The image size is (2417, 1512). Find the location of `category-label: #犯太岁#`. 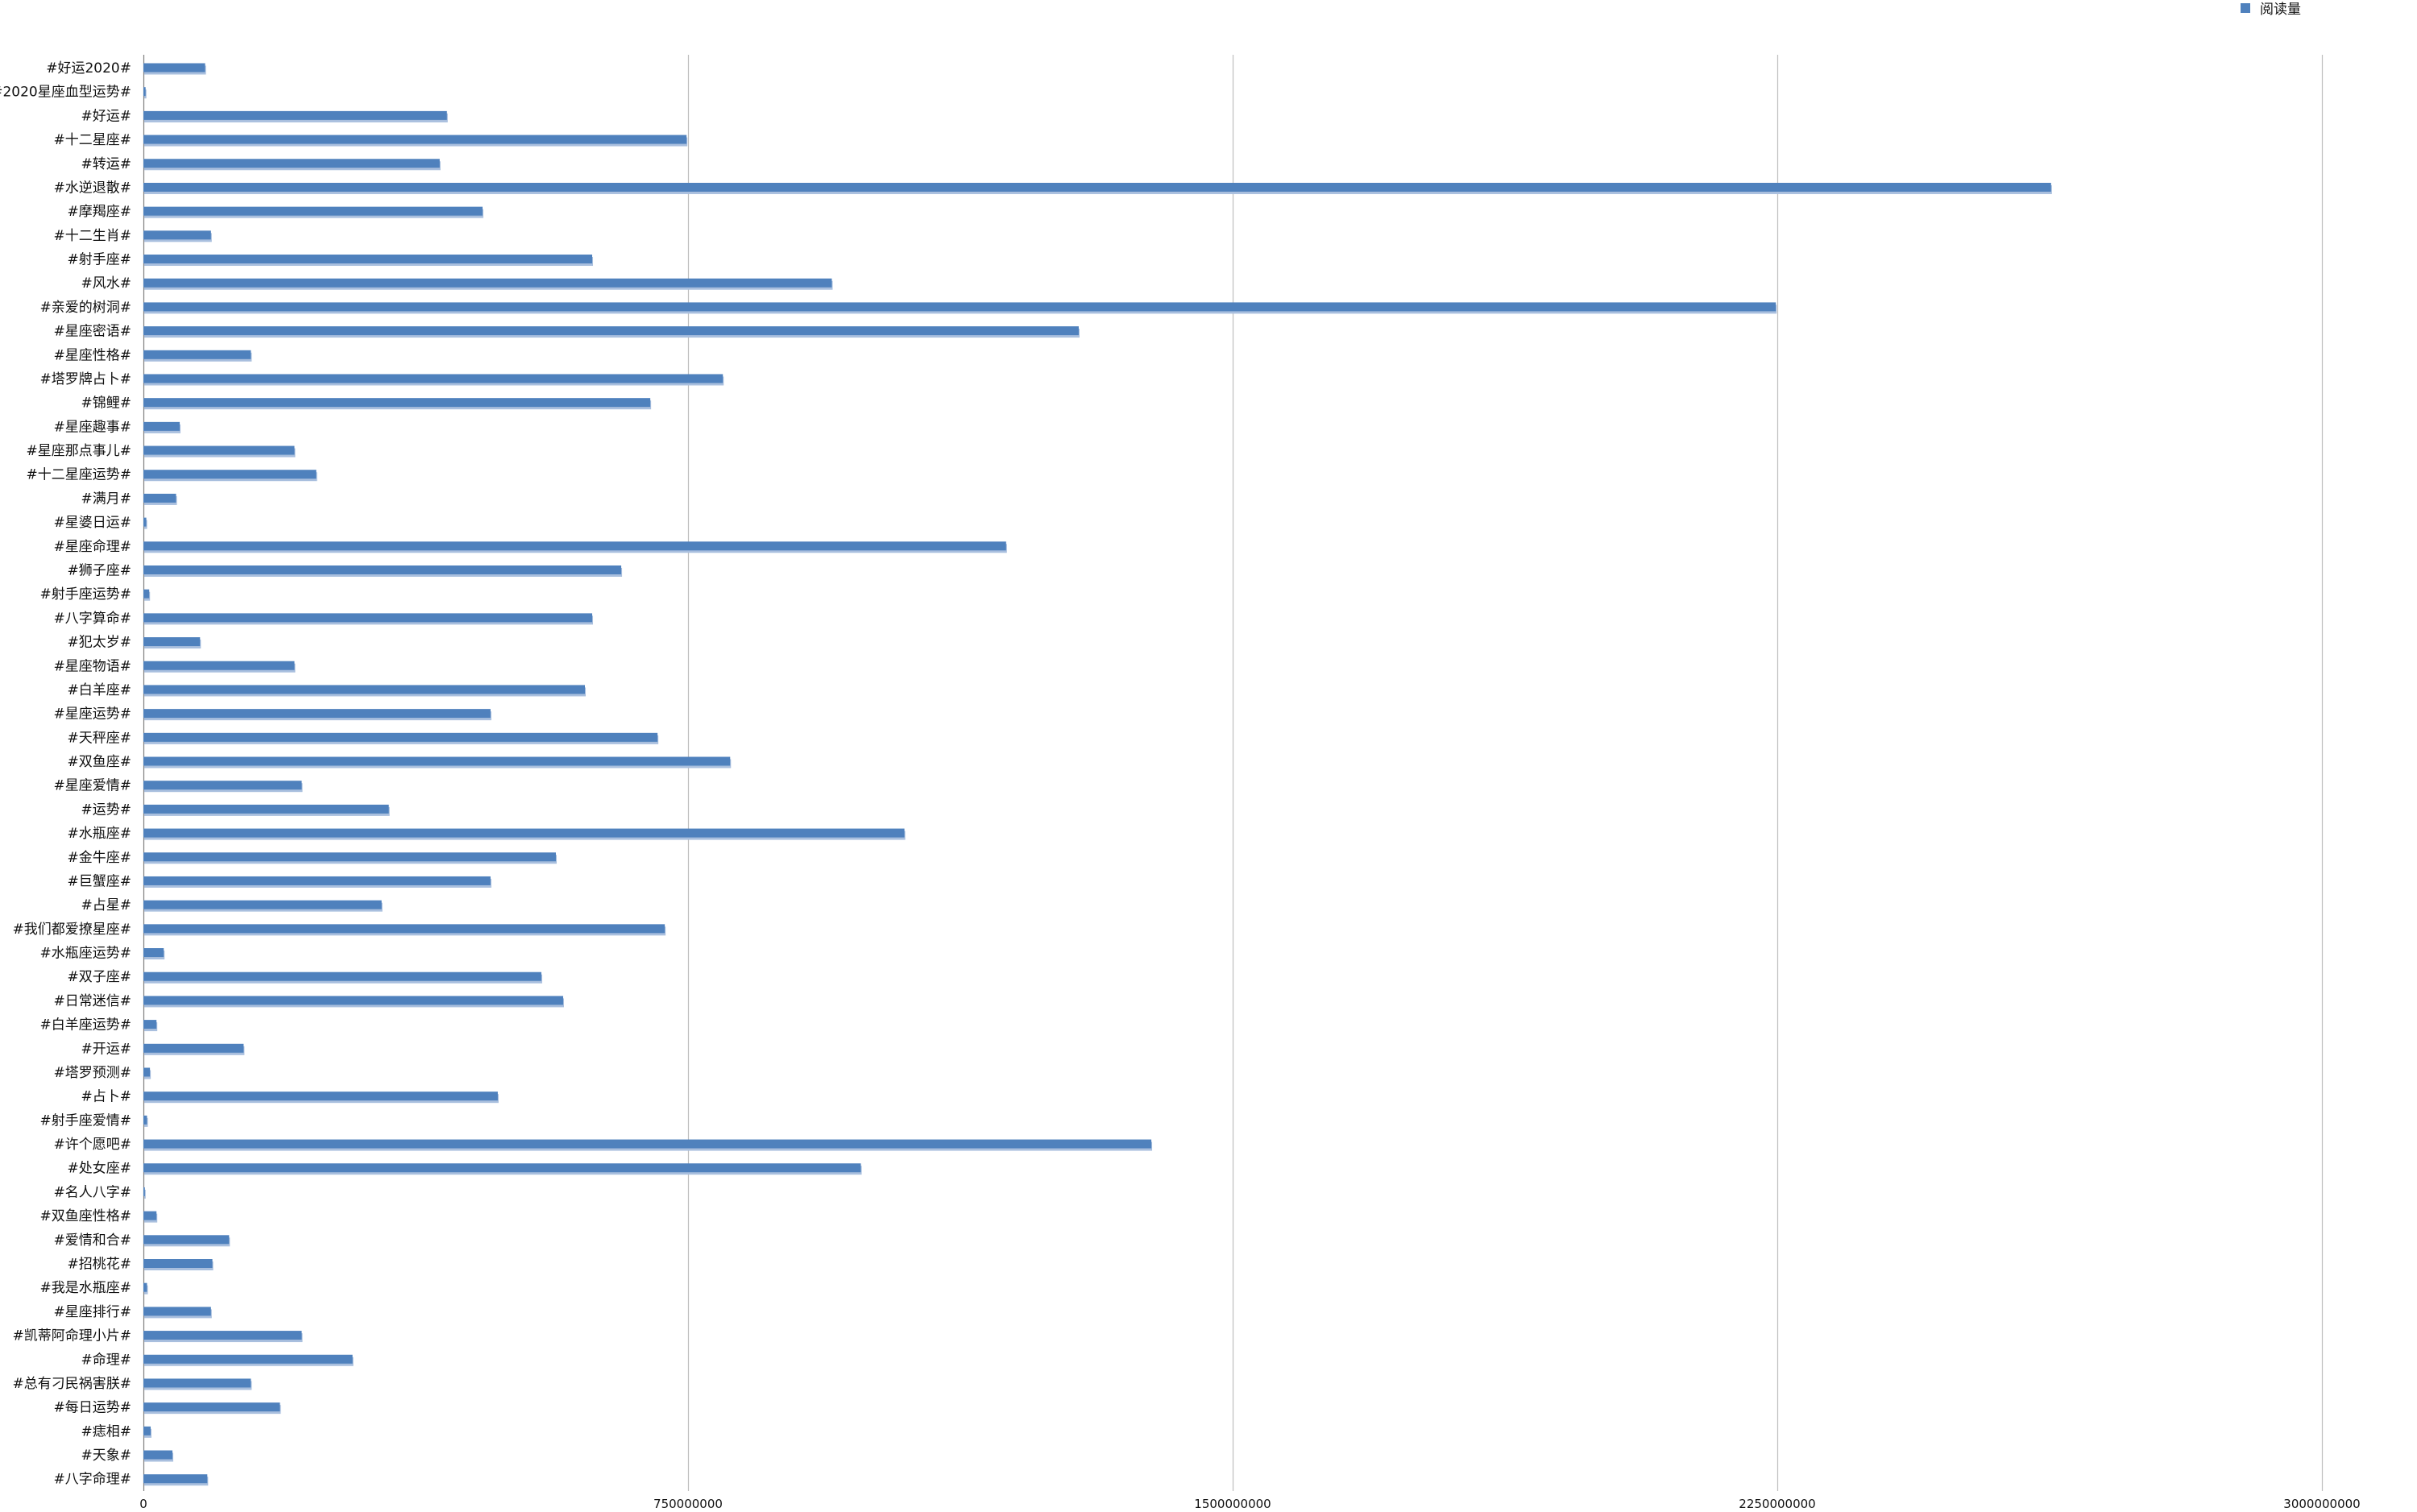

category-label: #犯太岁# is located at coordinates (100, 643).